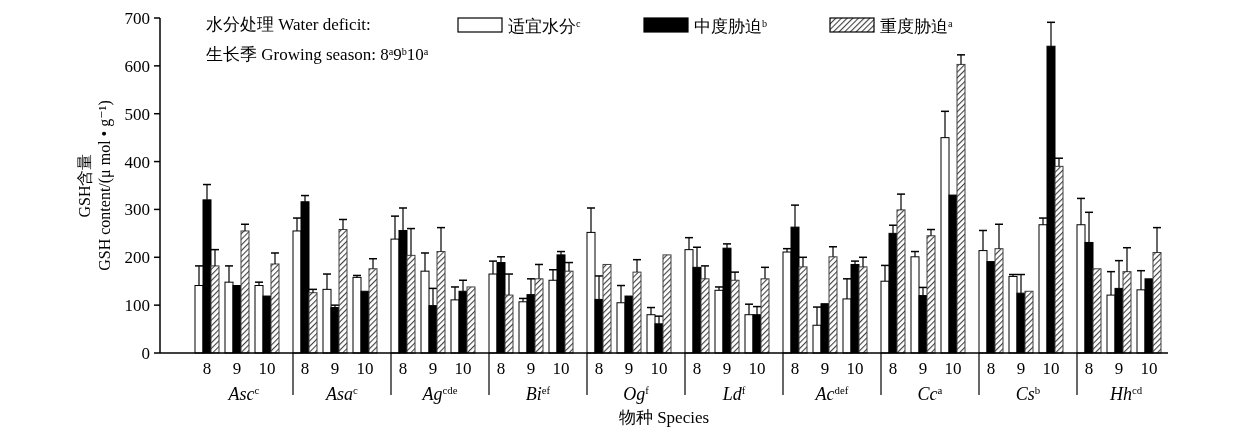  Describe the element at coordinates (538, 394) in the screenshot. I see `text: Bi$^{ef}$` at that location.